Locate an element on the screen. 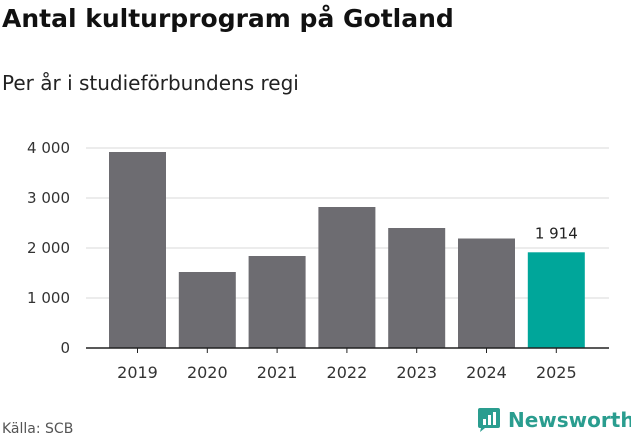 The image size is (631, 439). x-tick-label: 2020 is located at coordinates (207, 372).